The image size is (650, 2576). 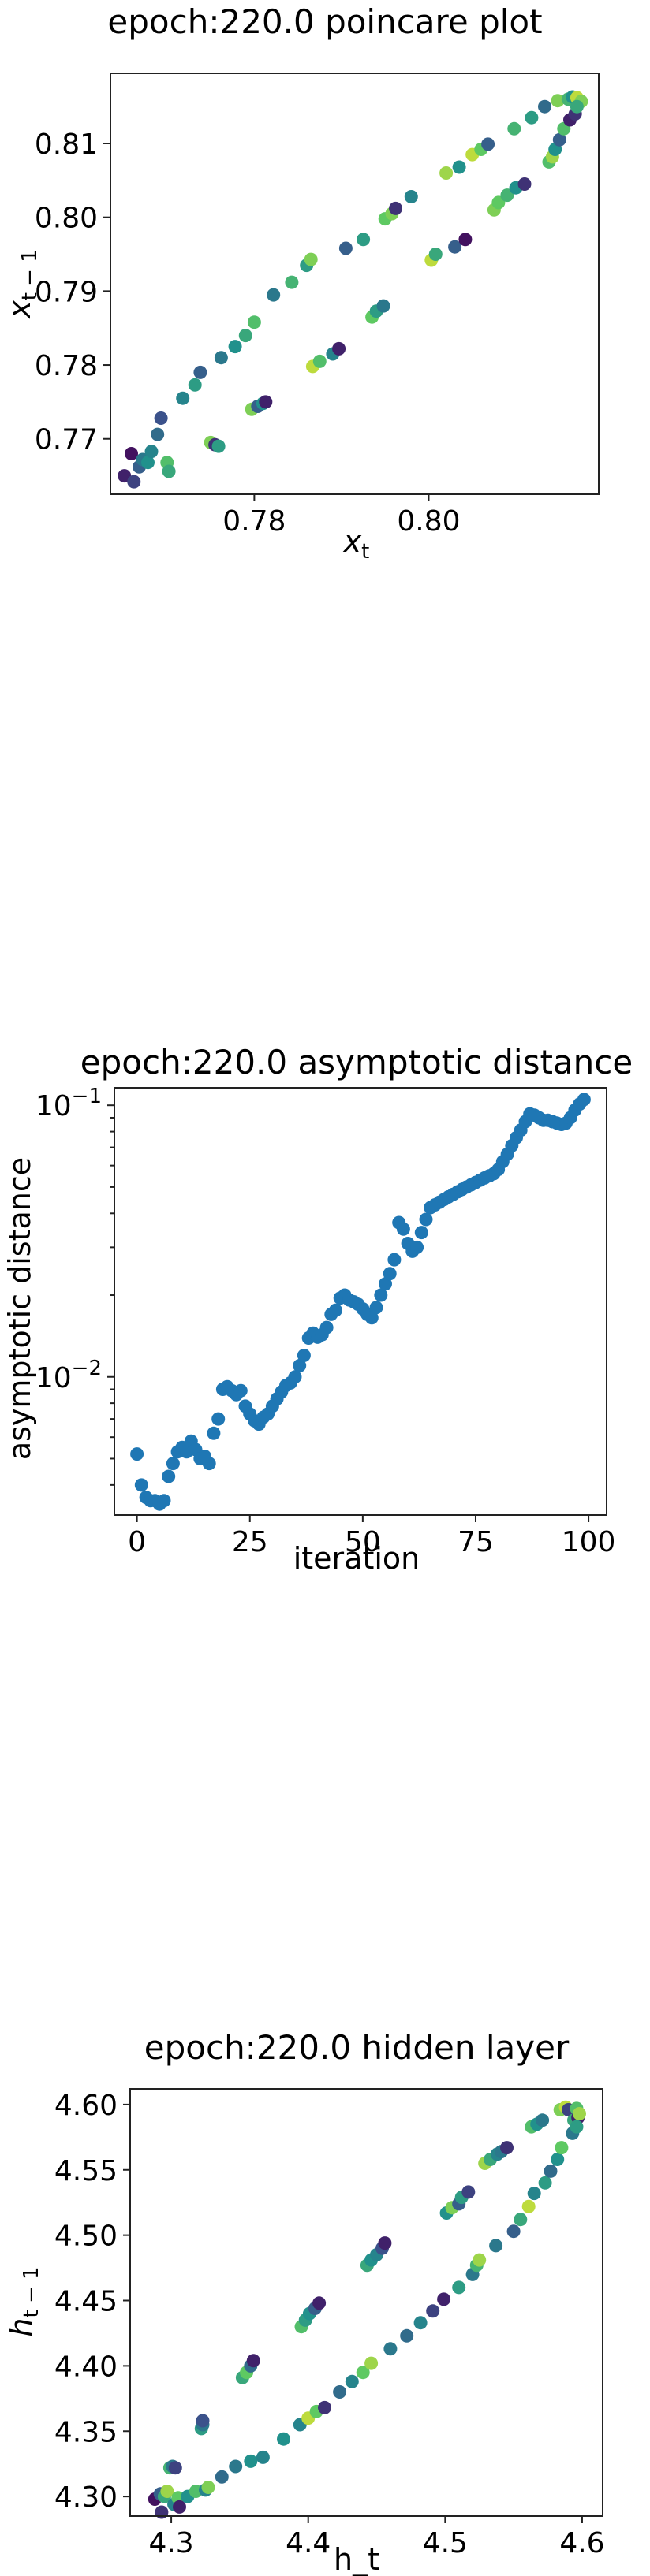 I want to click on x-tick-label: 4.6, so click(x=581, y=2543).